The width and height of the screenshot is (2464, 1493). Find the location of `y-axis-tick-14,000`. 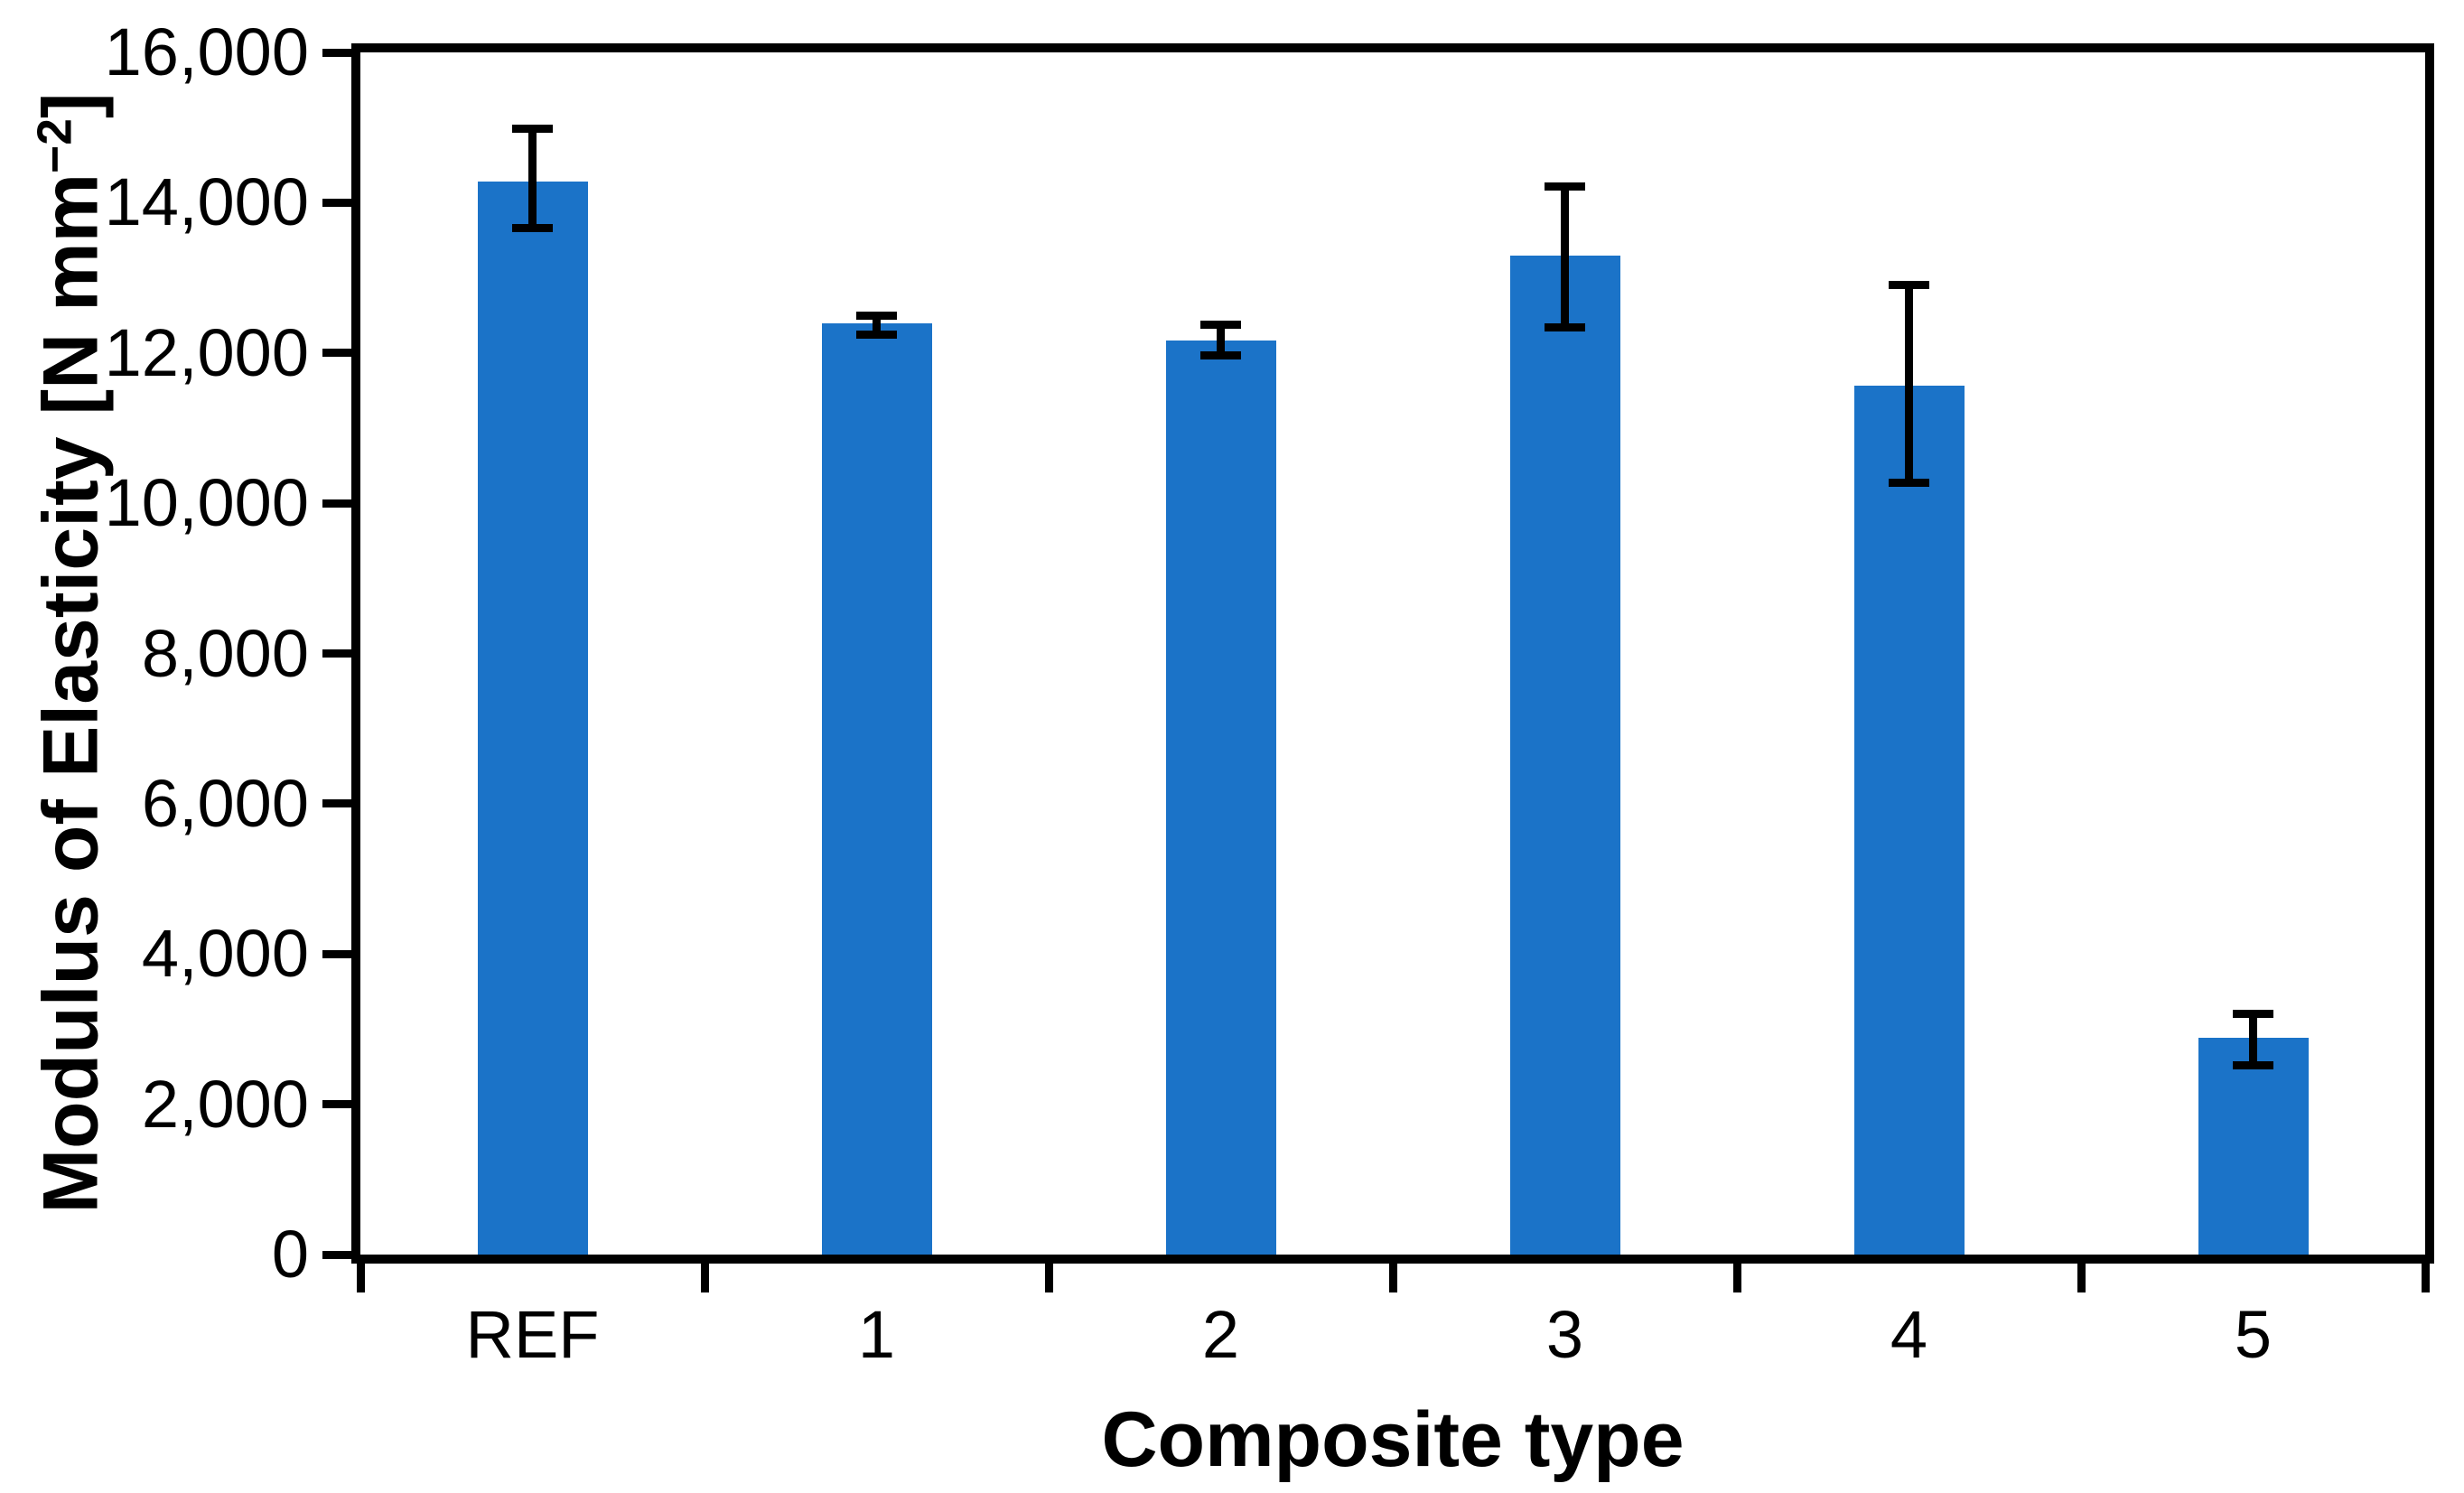

y-axis-tick-14,000 is located at coordinates (336, 202).